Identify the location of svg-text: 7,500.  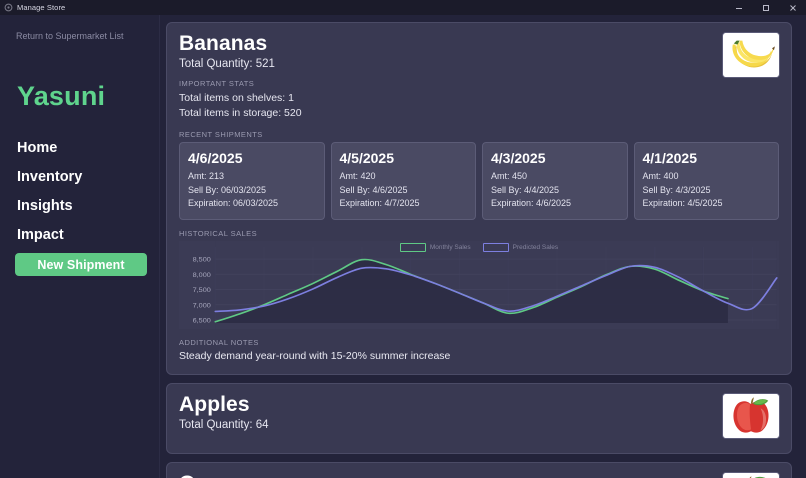
(202, 290).